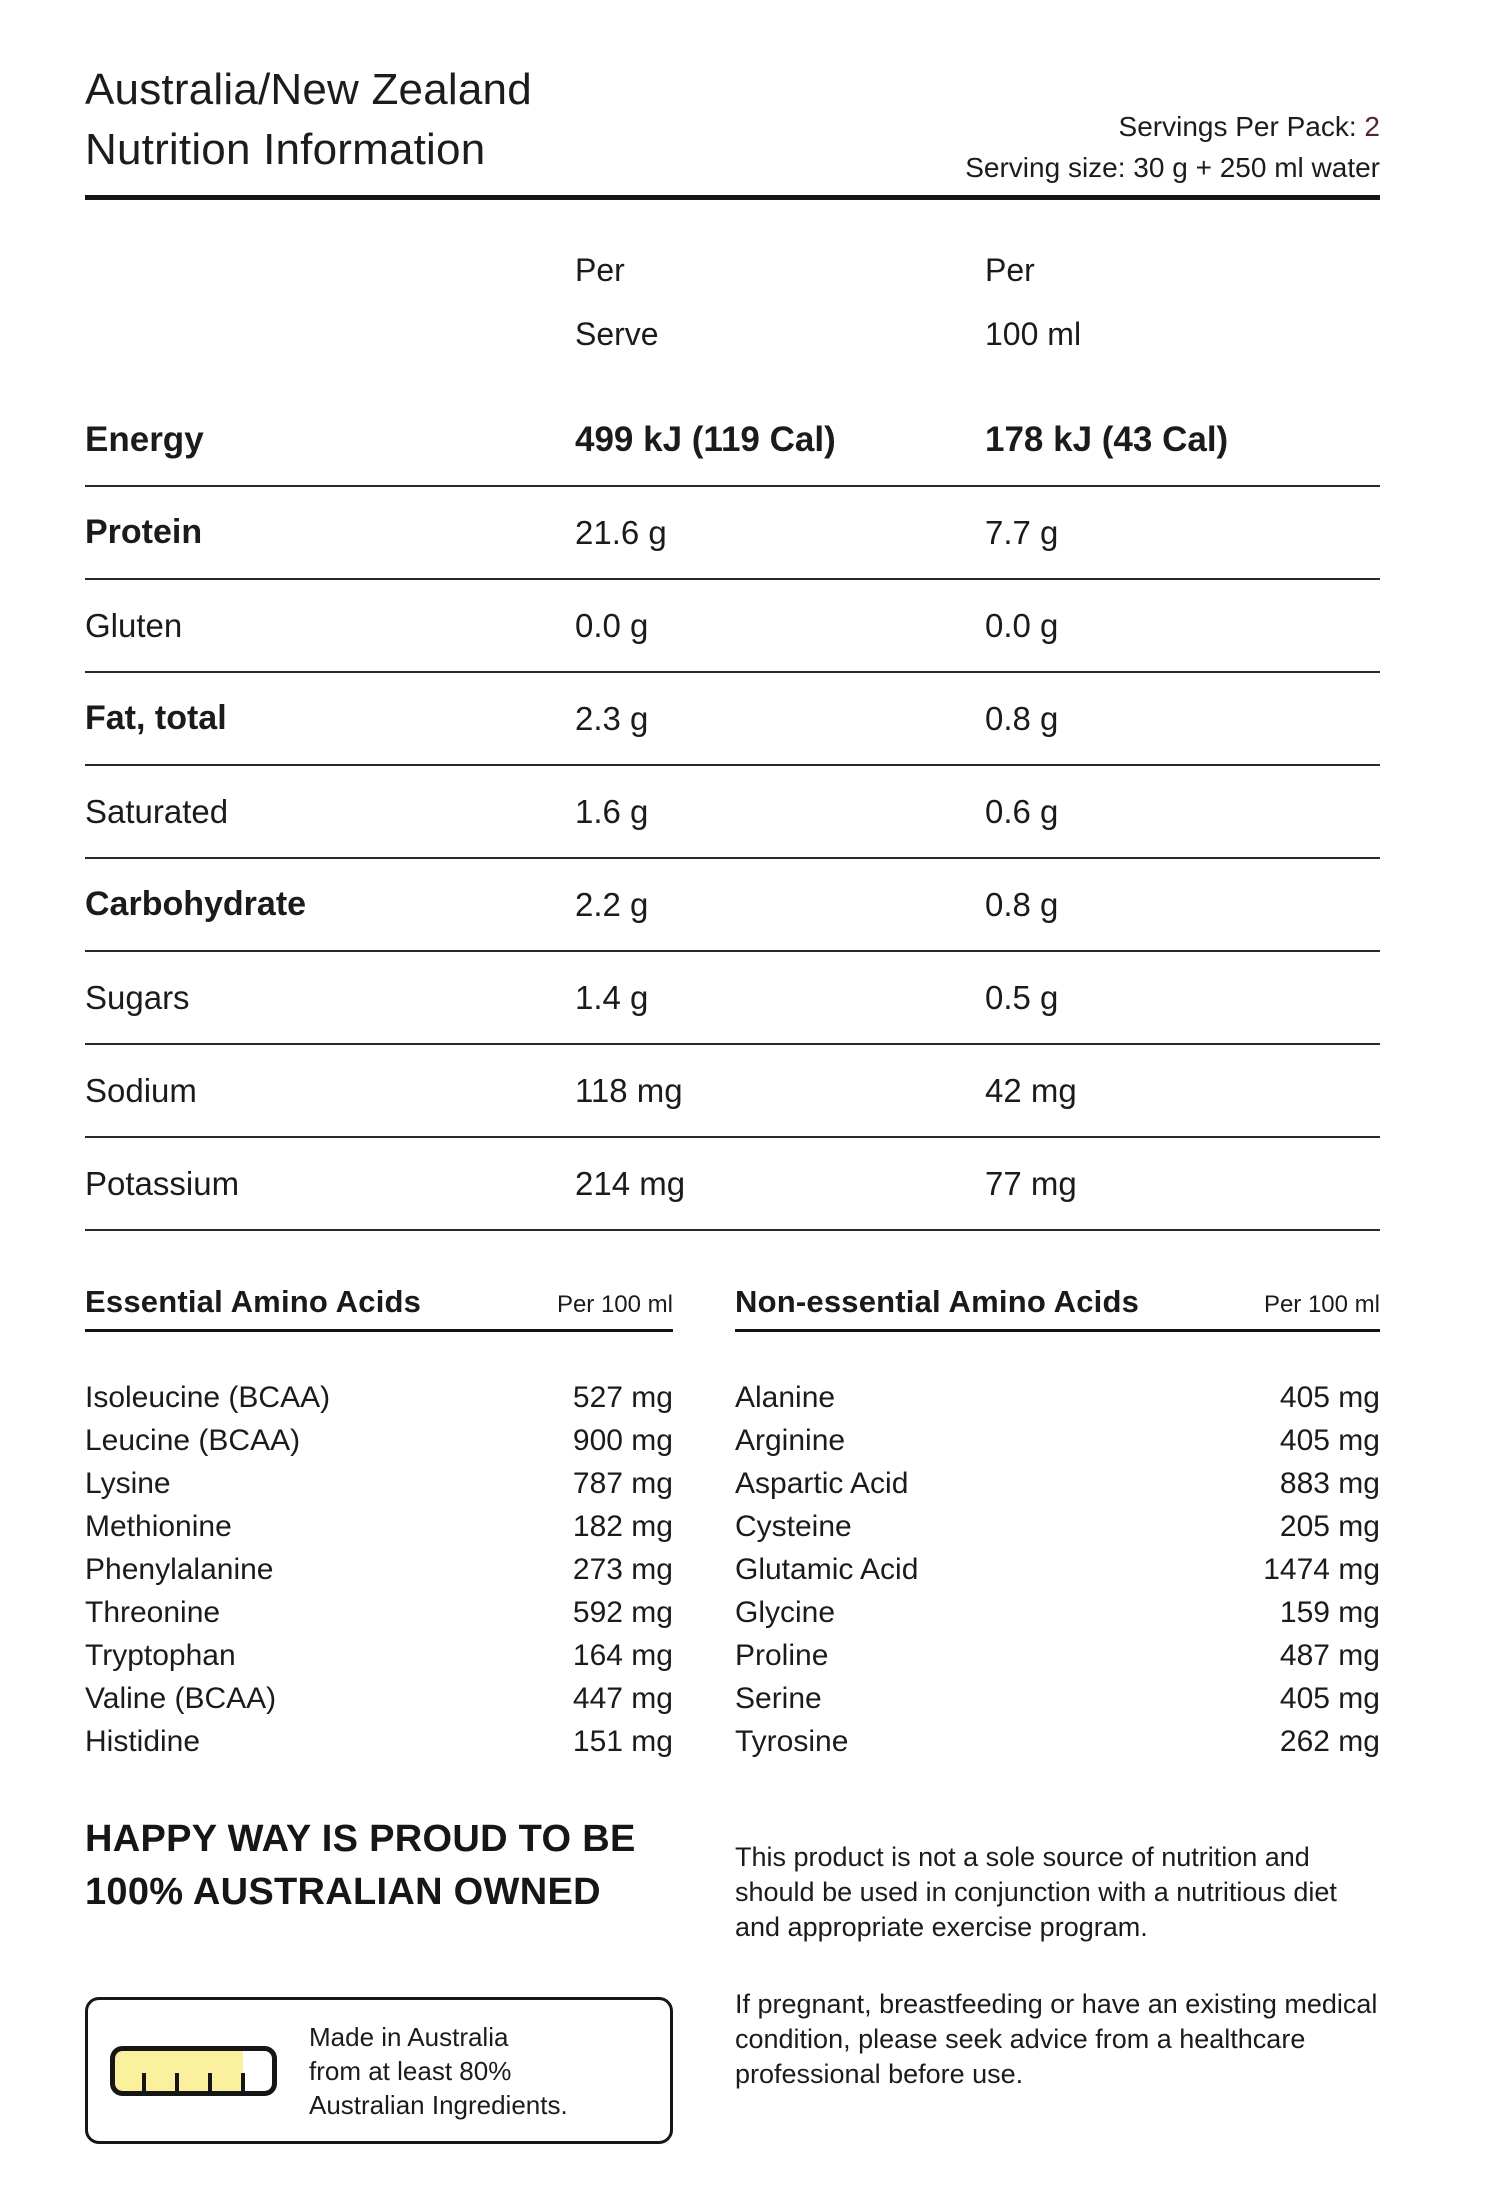 The width and height of the screenshot is (1500, 2208). What do you see at coordinates (193, 2070) in the screenshot?
I see `australian-made-gauge-icon` at bounding box center [193, 2070].